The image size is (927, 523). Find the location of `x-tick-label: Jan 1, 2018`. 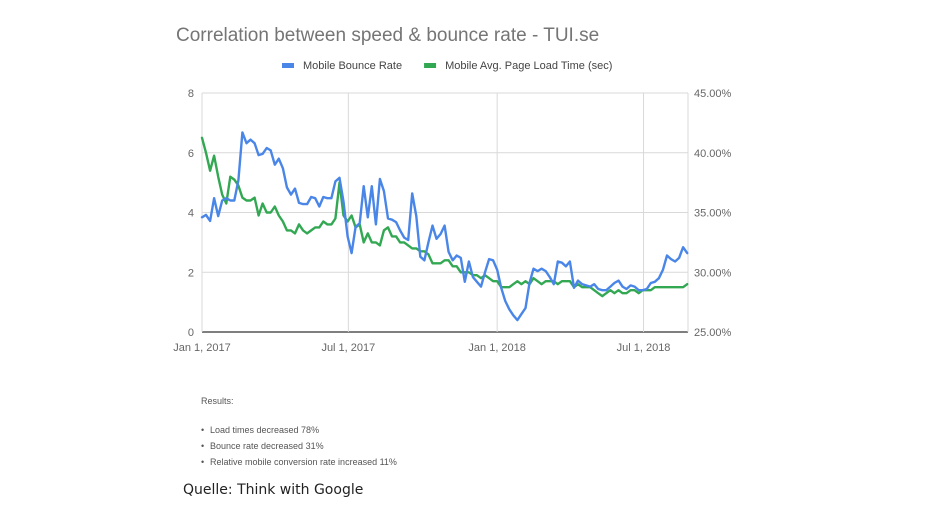

x-tick-label: Jan 1, 2018 is located at coordinates (497, 348).